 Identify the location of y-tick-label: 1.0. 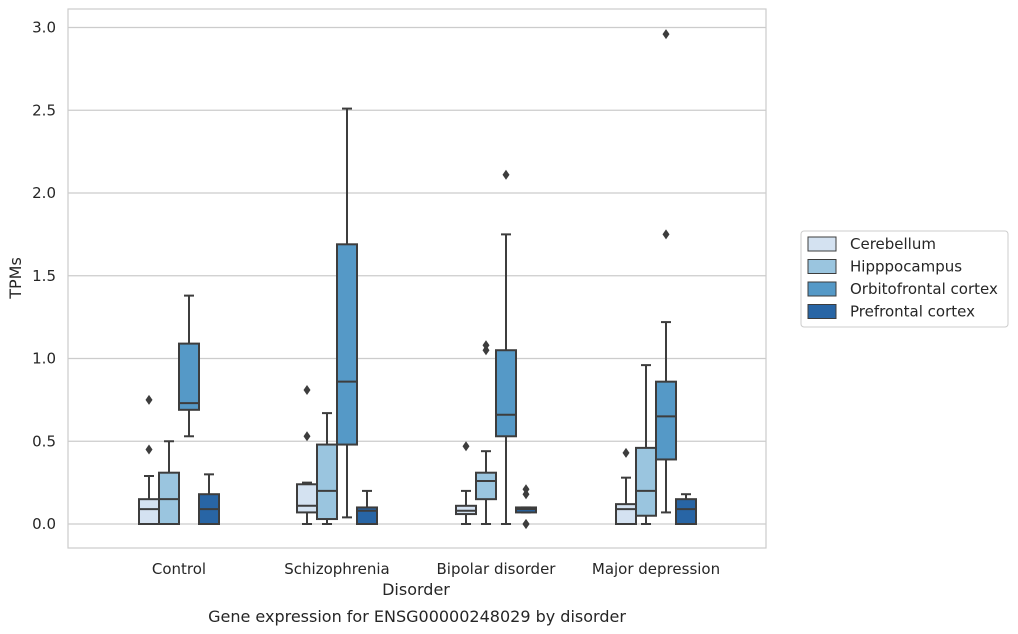
(44, 359).